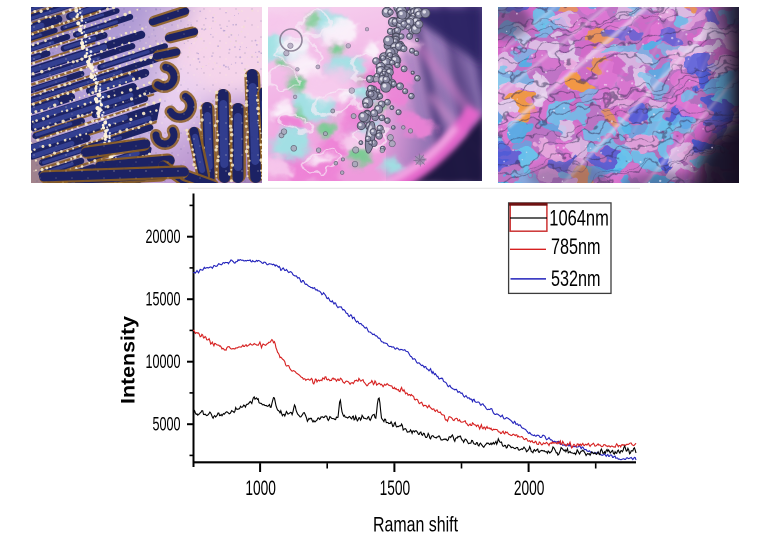 The width and height of the screenshot is (760, 540). What do you see at coordinates (163, 300) in the screenshot?
I see `svg-text: 15000` at bounding box center [163, 300].